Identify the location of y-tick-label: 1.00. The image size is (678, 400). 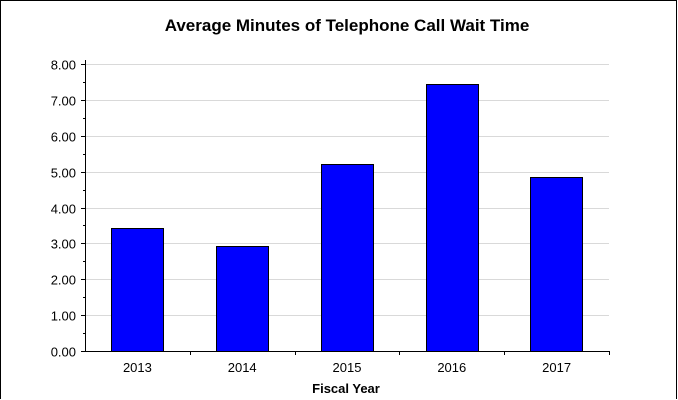
(63, 316).